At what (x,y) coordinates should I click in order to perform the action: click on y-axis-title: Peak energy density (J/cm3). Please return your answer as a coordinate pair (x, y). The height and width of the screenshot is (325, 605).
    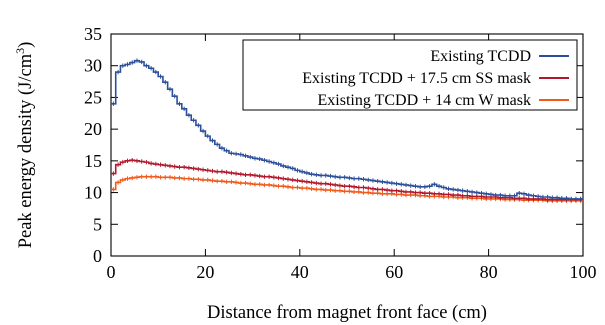
    Looking at the image, I should click on (24, 145).